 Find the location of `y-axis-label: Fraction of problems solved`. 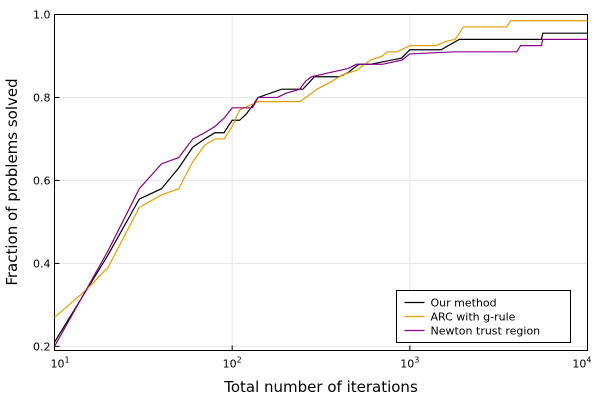

y-axis-label: Fraction of problems solved is located at coordinates (12, 181).